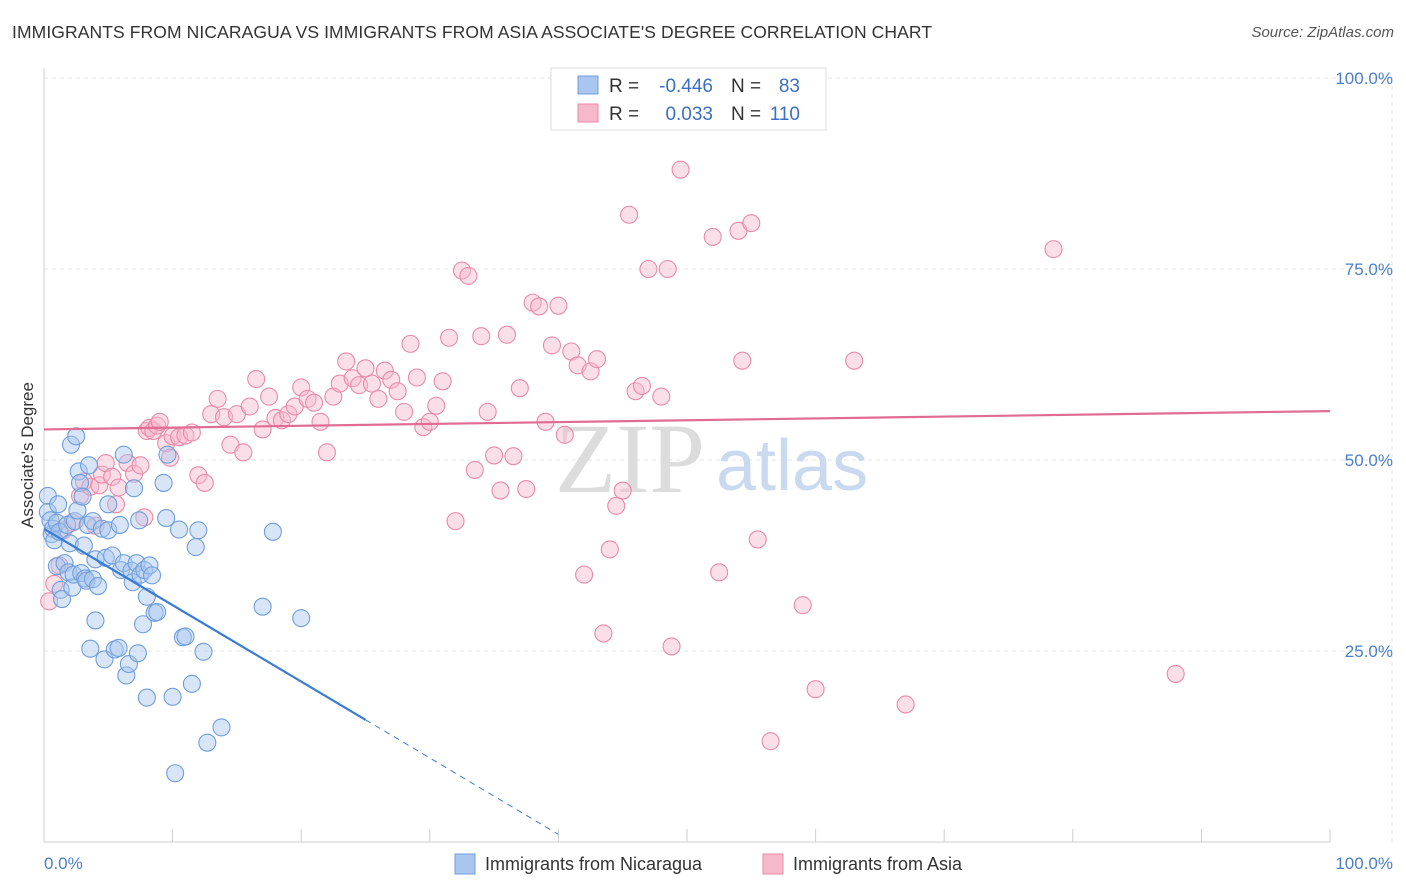  What do you see at coordinates (686, 86) in the screenshot?
I see `legend-r-value-1: -0.446` at bounding box center [686, 86].